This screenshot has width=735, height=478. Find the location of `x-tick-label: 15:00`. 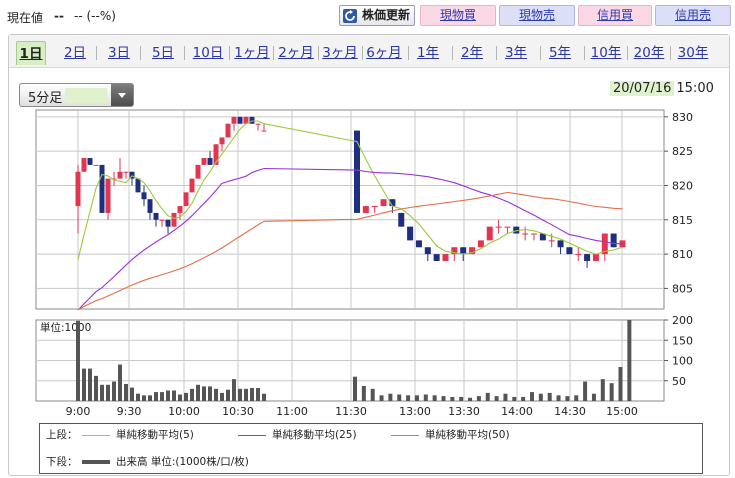

x-tick-label: 15:00 is located at coordinates (622, 411).